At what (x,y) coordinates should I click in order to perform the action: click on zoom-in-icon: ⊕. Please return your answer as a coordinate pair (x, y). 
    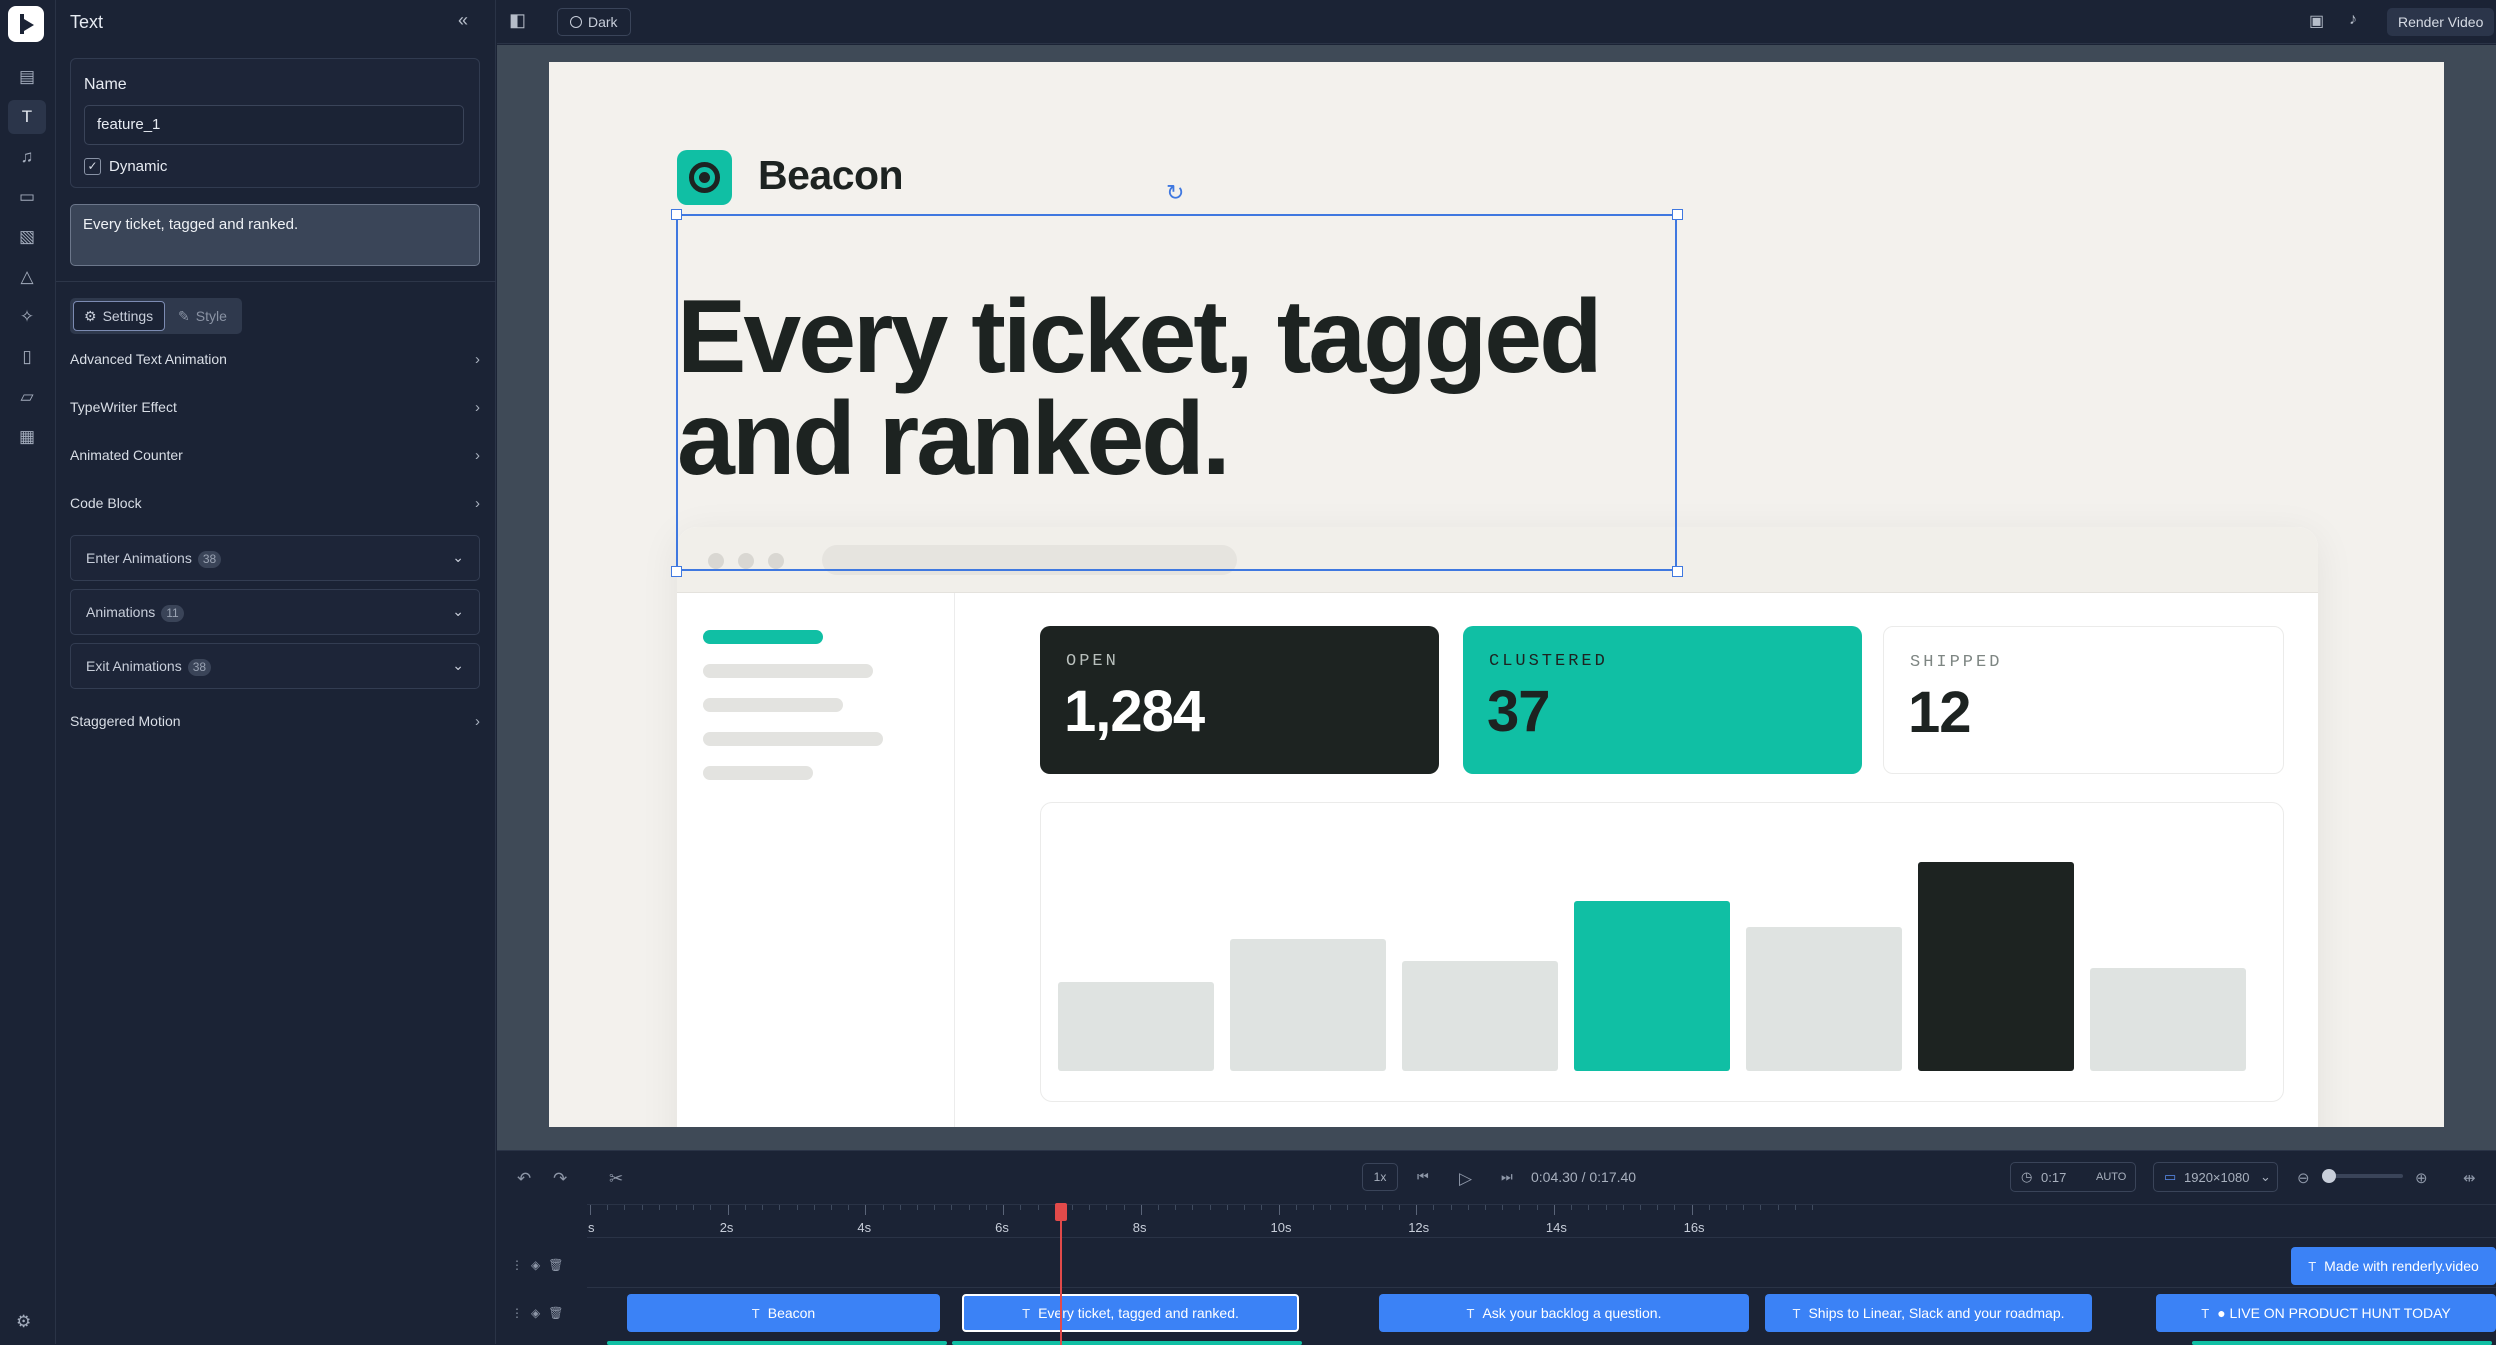
    Looking at the image, I should click on (2421, 1178).